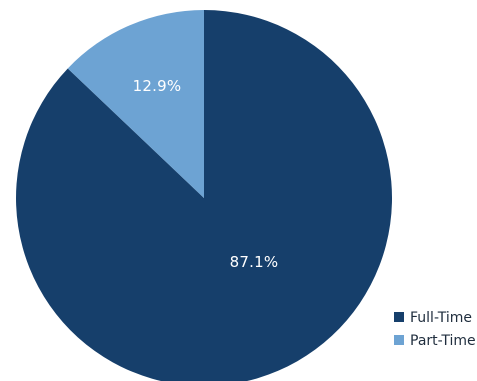  Describe the element at coordinates (399, 340) in the screenshot. I see `legend-swatch-part-time` at that location.